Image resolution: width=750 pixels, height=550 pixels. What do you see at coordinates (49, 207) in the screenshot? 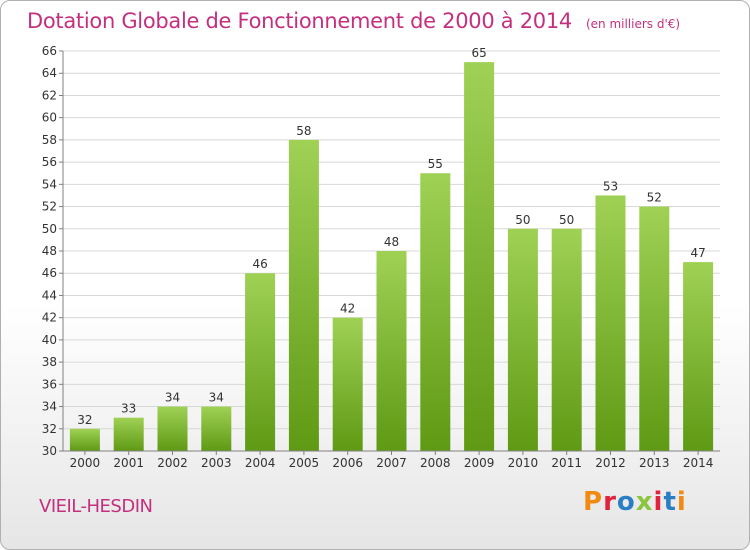
I see `y-tick-label: 52` at bounding box center [49, 207].